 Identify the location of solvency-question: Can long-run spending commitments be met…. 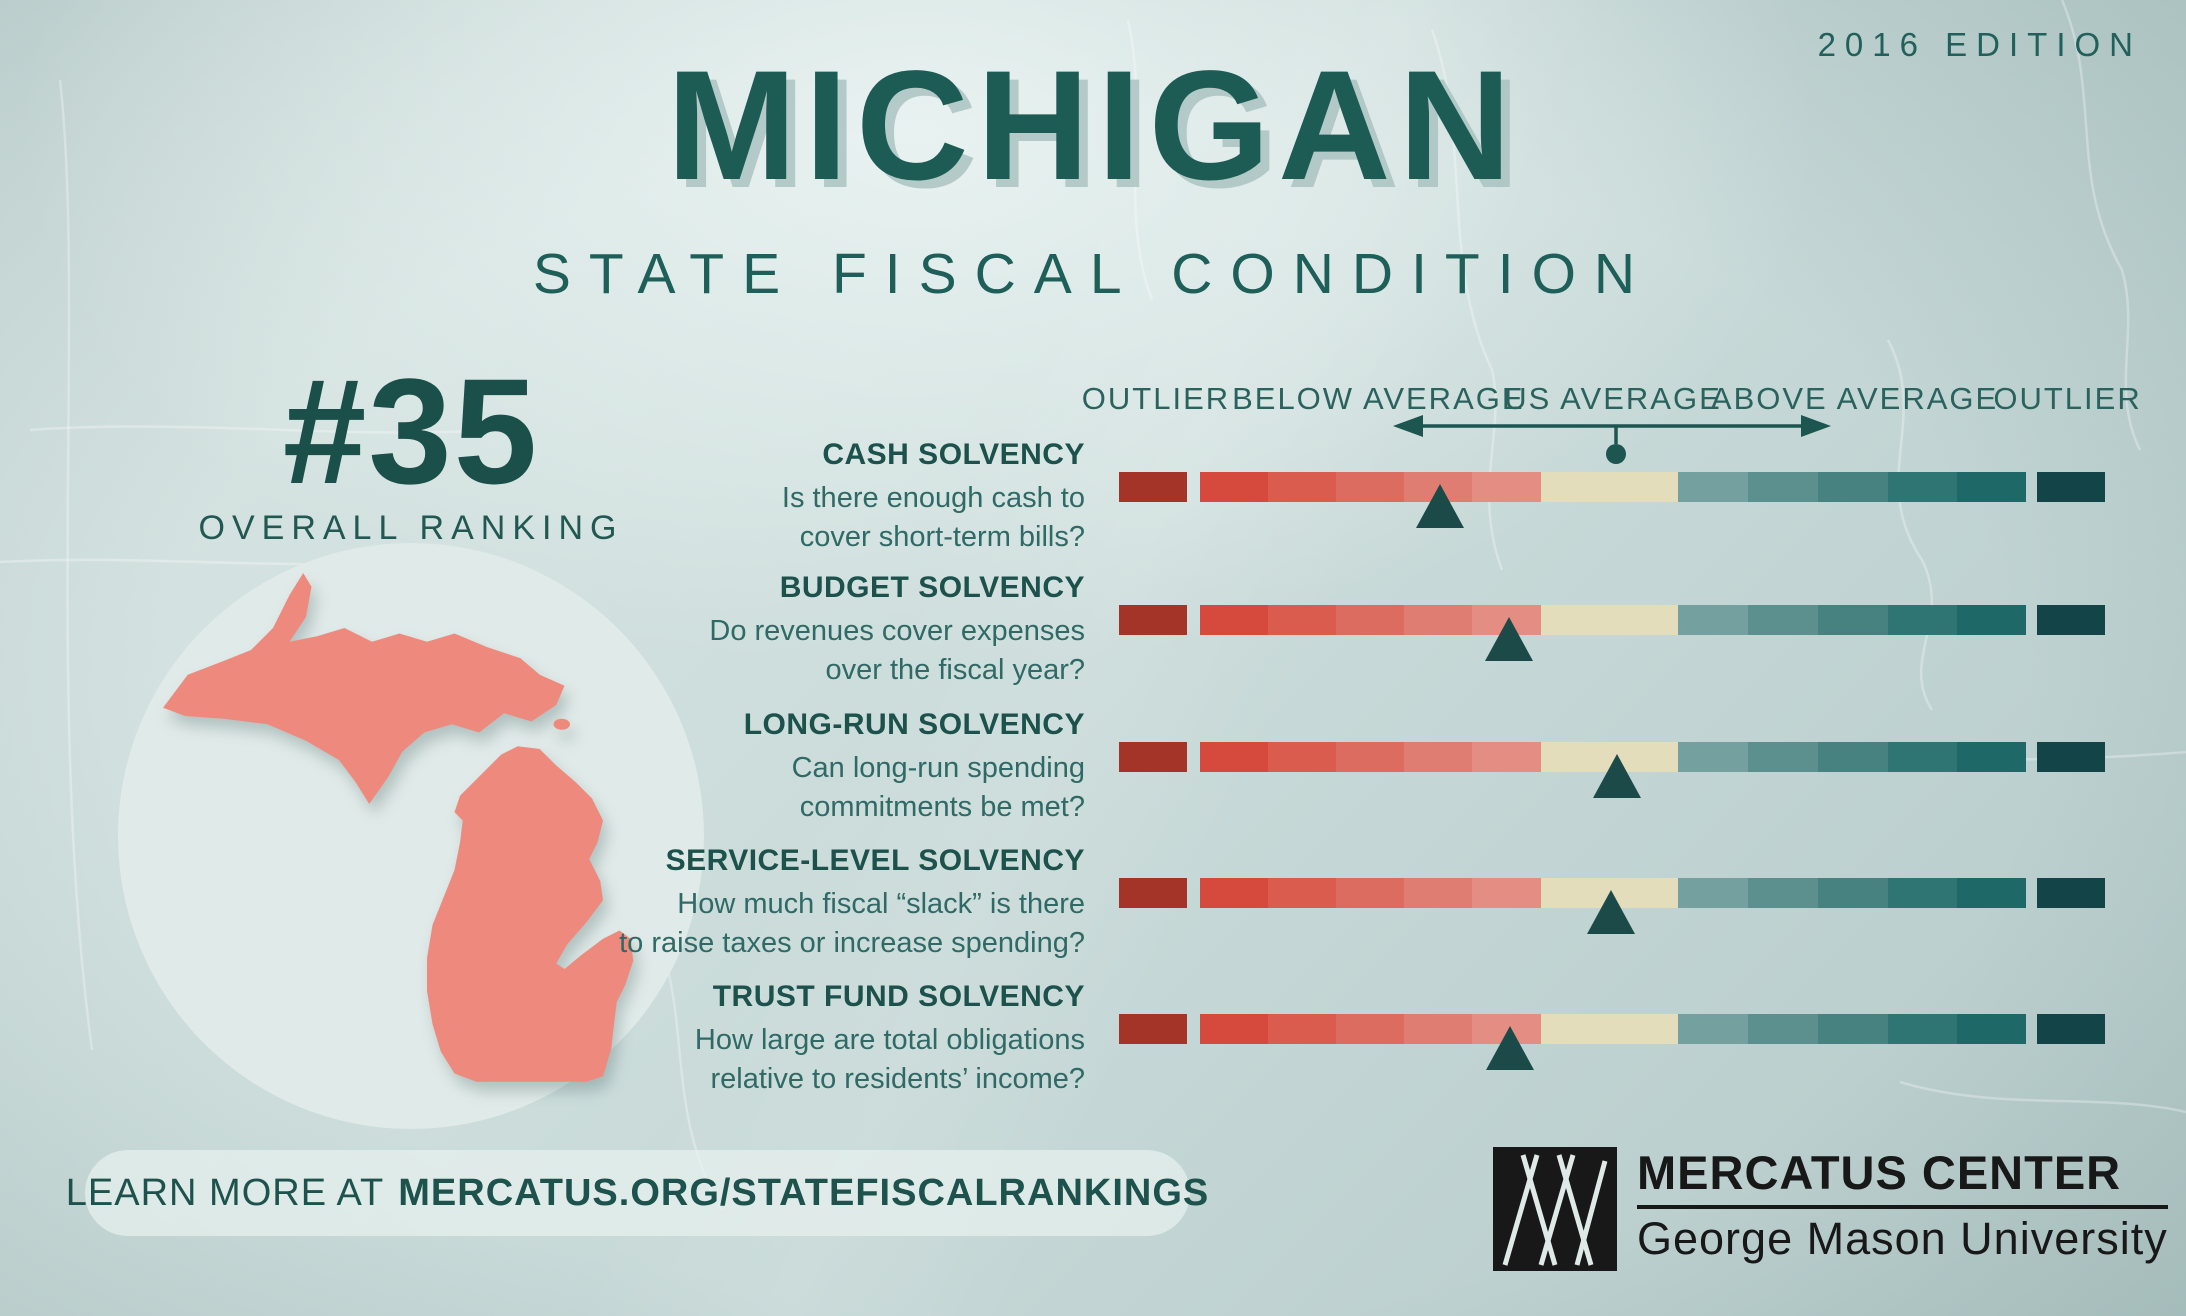
(938, 787).